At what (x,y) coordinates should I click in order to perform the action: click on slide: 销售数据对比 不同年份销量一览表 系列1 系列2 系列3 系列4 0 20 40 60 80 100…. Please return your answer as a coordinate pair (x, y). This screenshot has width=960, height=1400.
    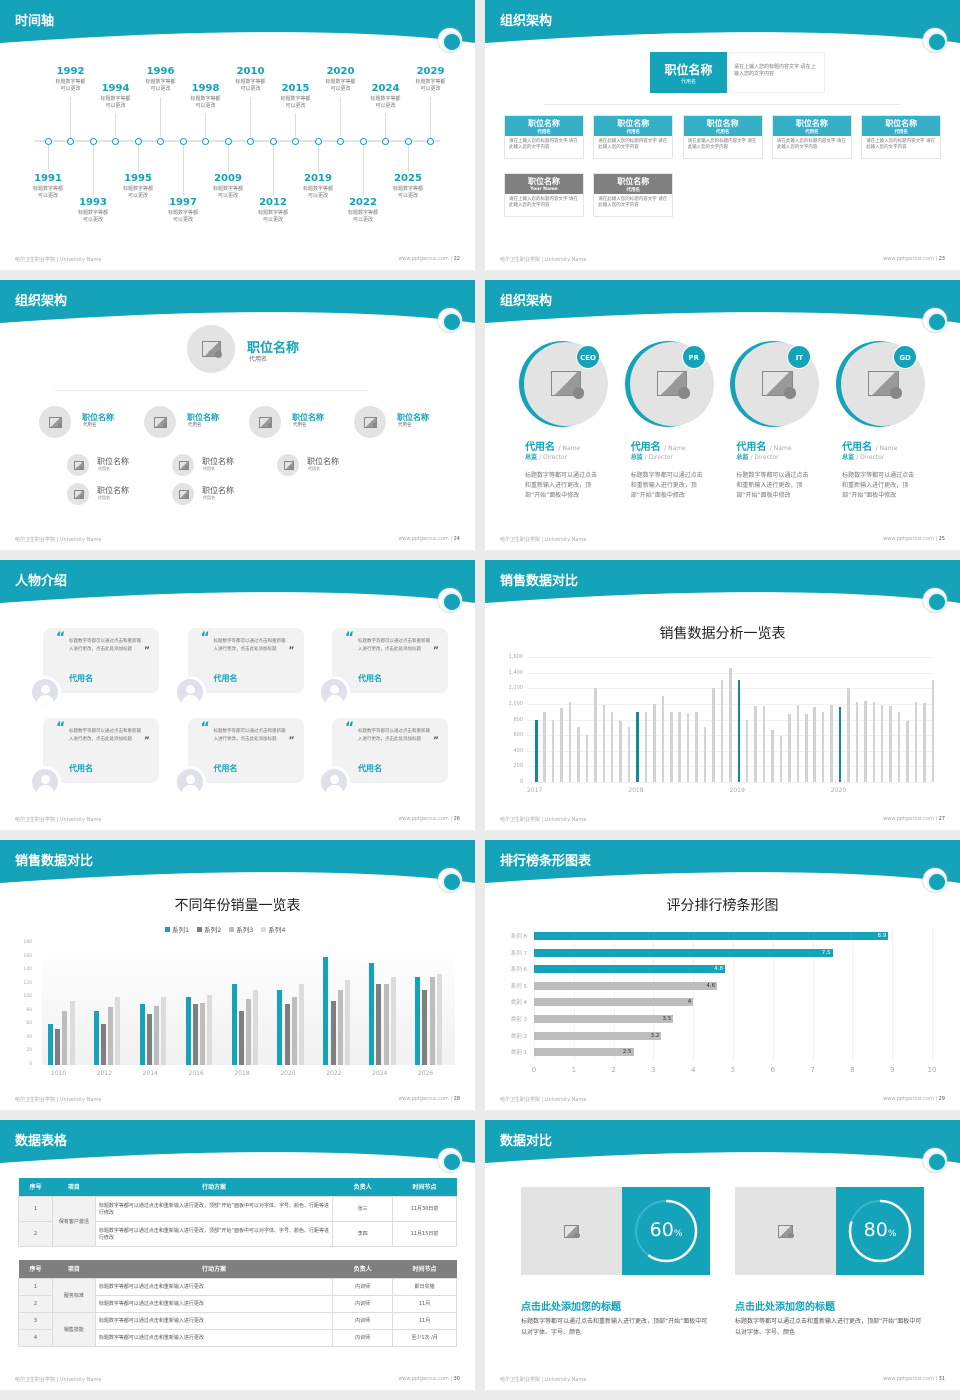
    Looking at the image, I should click on (237, 975).